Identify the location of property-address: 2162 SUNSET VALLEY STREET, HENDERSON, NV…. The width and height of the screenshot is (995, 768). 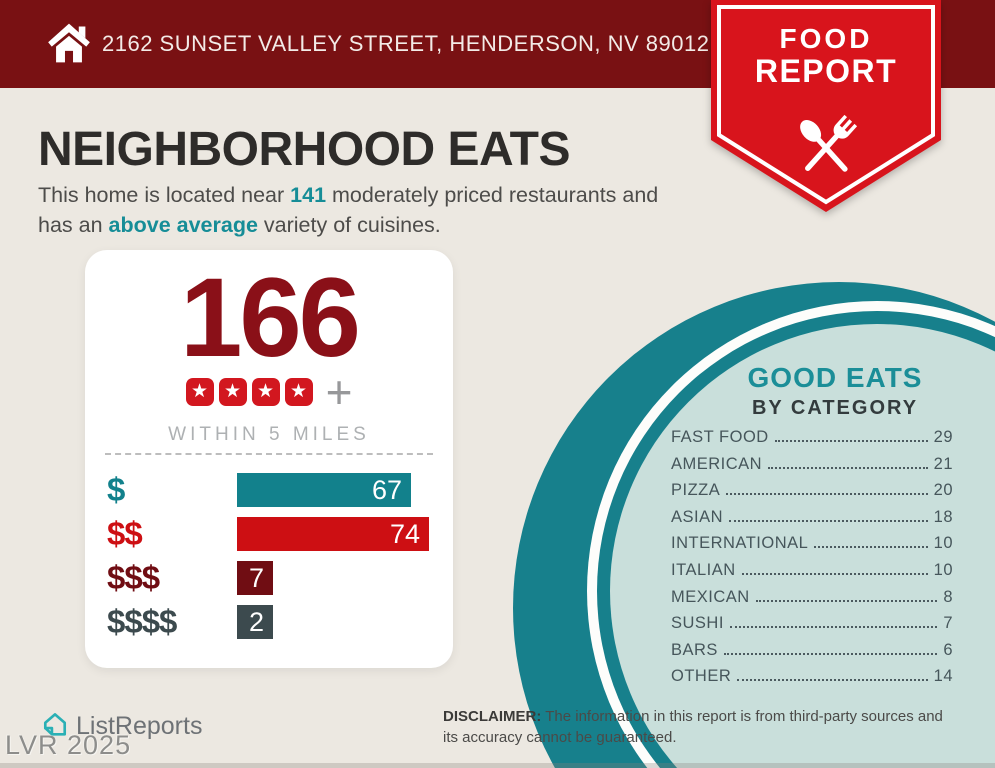
(406, 43).